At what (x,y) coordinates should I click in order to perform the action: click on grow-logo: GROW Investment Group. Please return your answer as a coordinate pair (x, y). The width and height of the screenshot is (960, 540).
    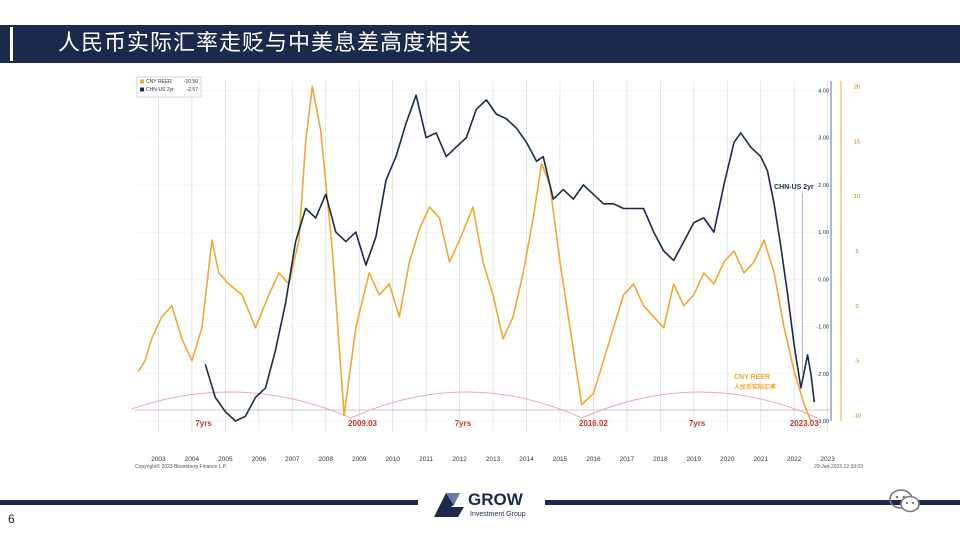
    Looking at the image, I should click on (480, 504).